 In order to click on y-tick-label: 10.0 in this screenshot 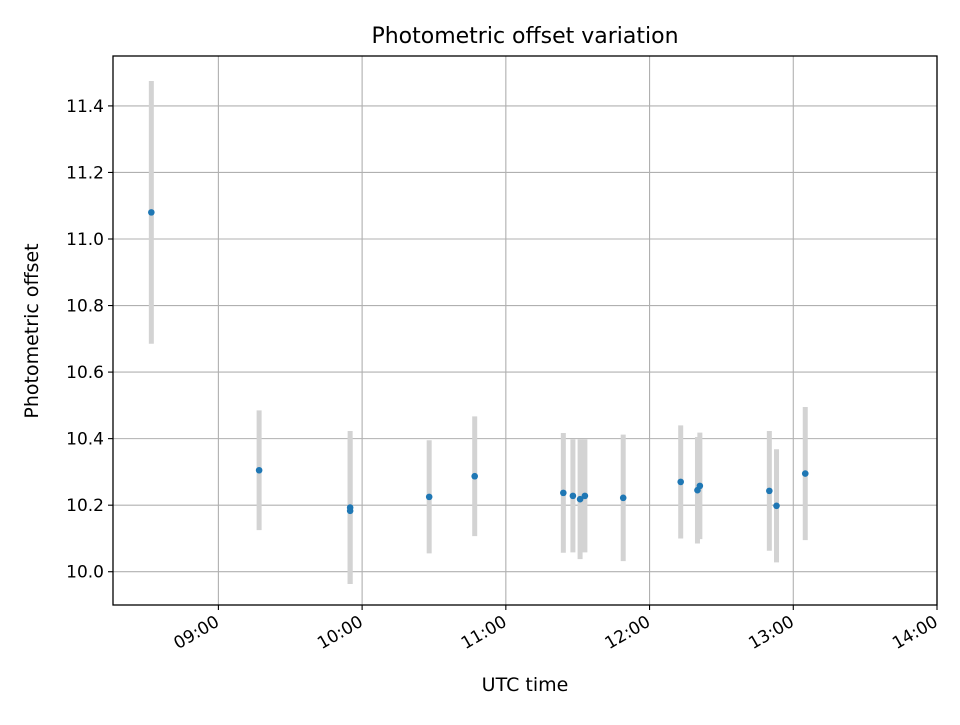, I will do `click(85, 573)`.